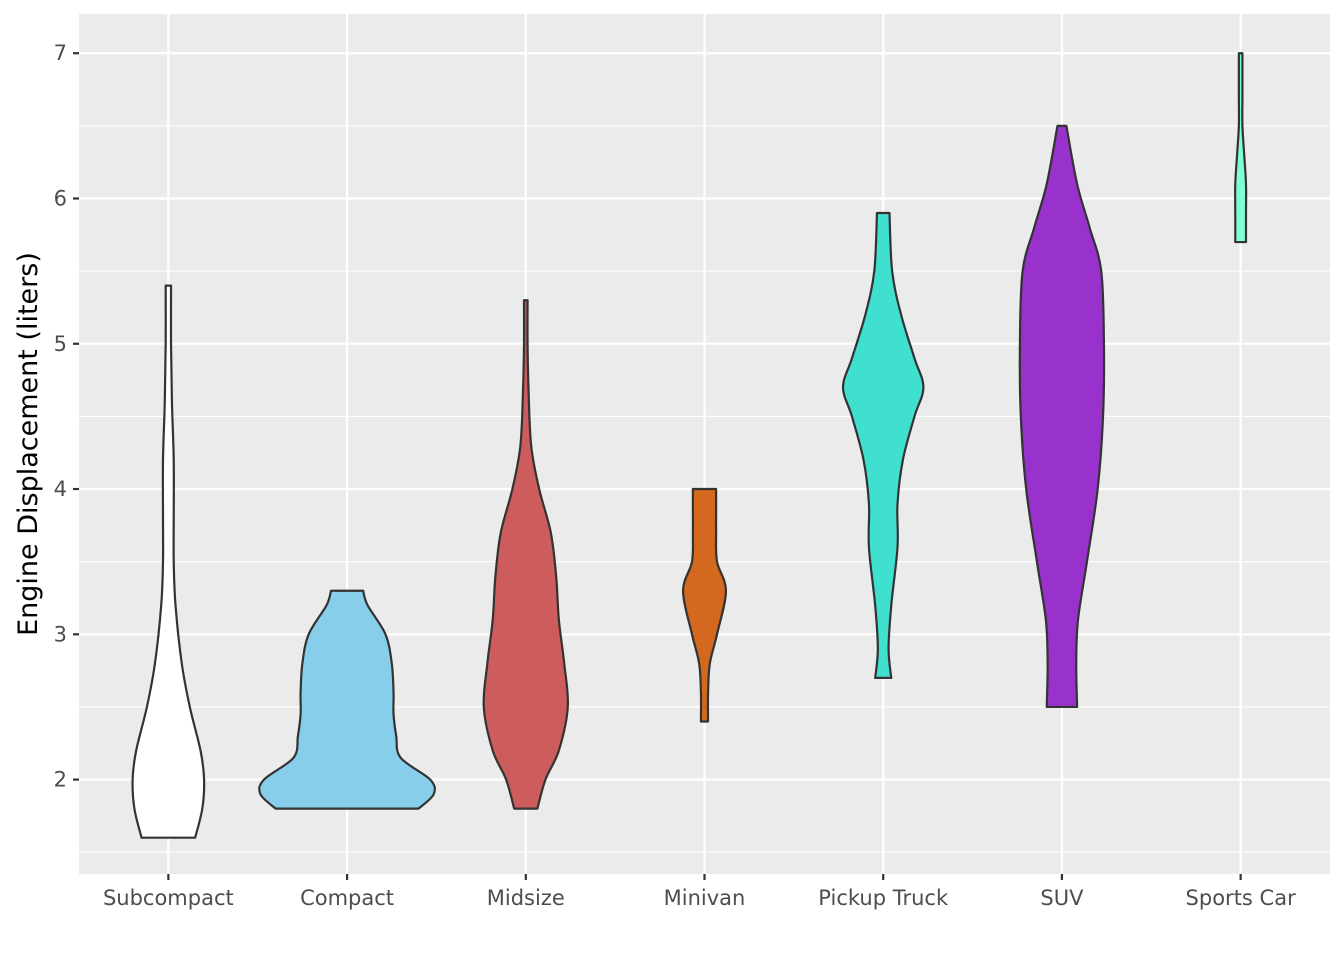 The height and width of the screenshot is (960, 1344). What do you see at coordinates (526, 554) in the screenshot?
I see `violin-midsize` at bounding box center [526, 554].